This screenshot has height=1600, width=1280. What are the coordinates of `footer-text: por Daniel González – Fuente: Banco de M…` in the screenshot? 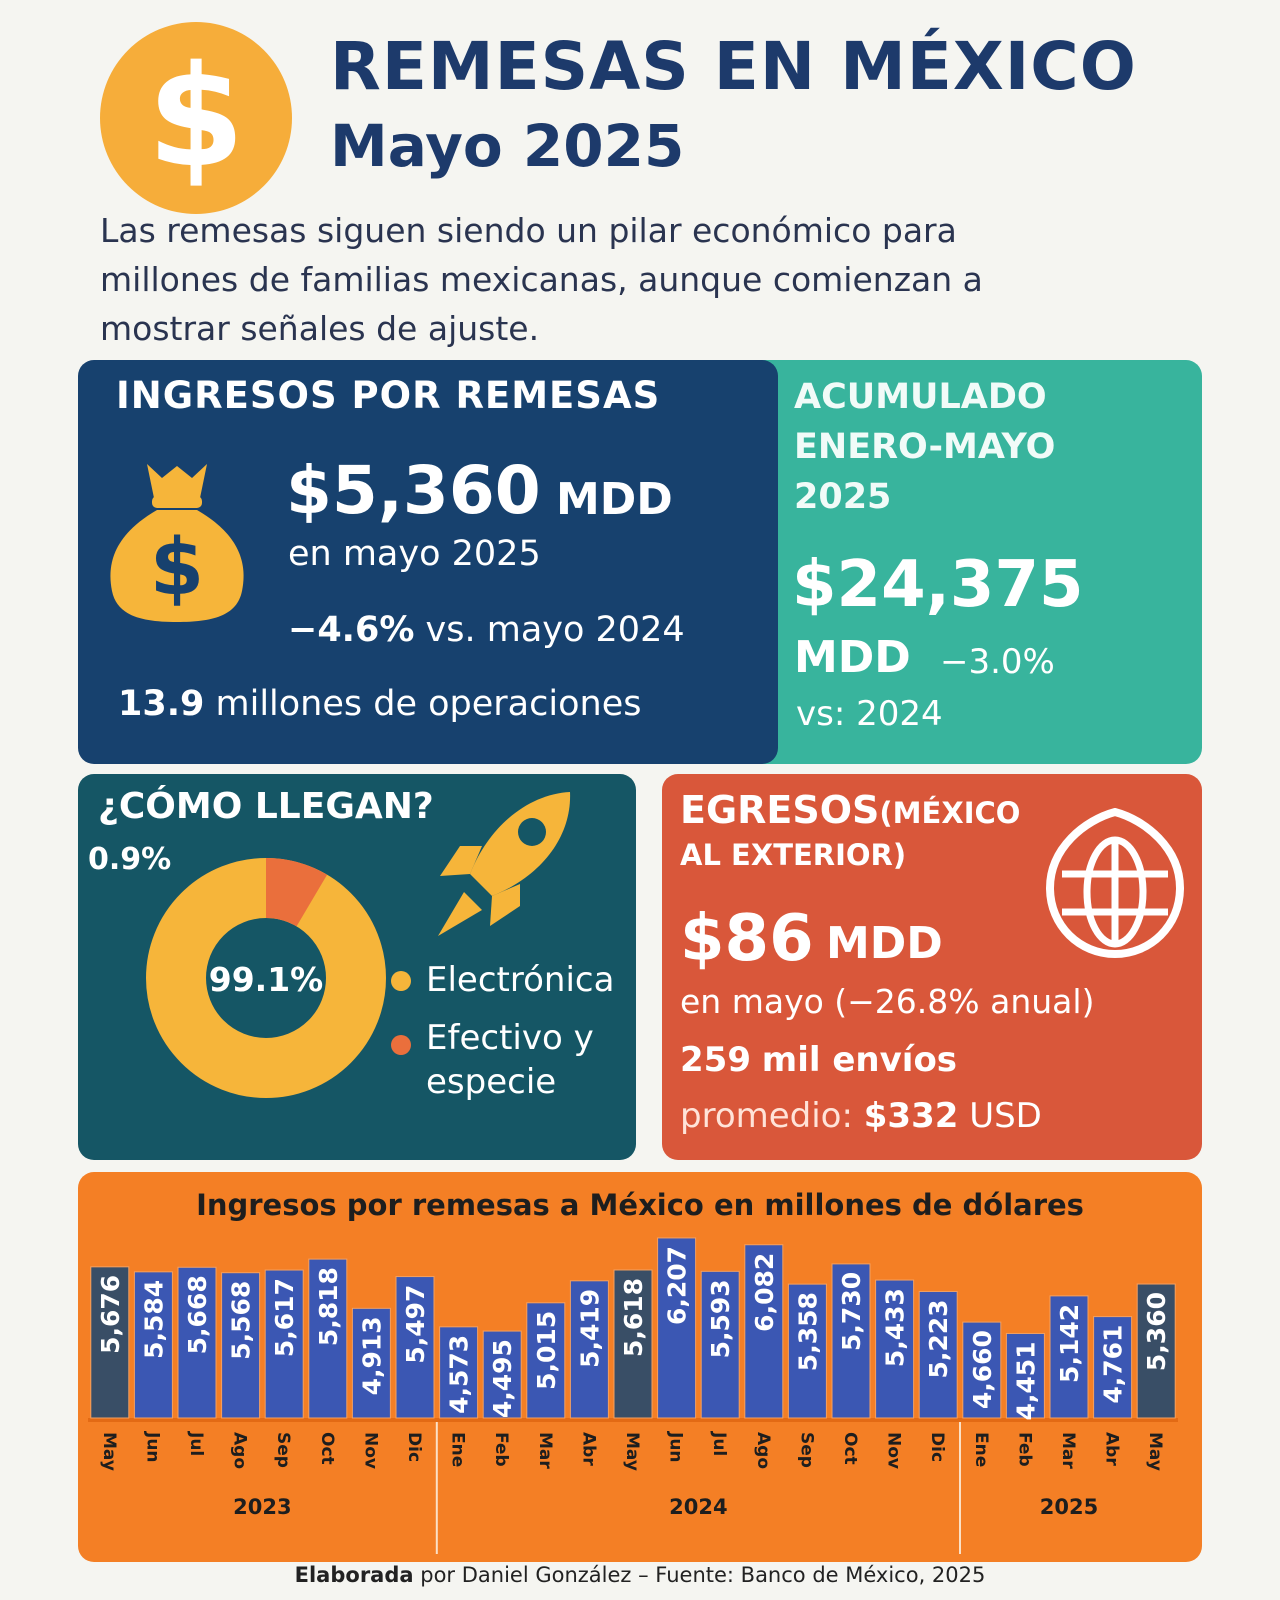 It's located at (703, 1575).